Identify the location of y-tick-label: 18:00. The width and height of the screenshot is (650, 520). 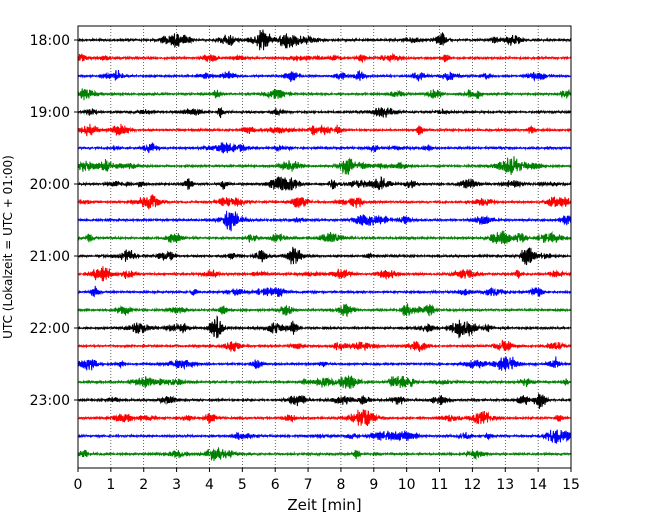
(50, 41).